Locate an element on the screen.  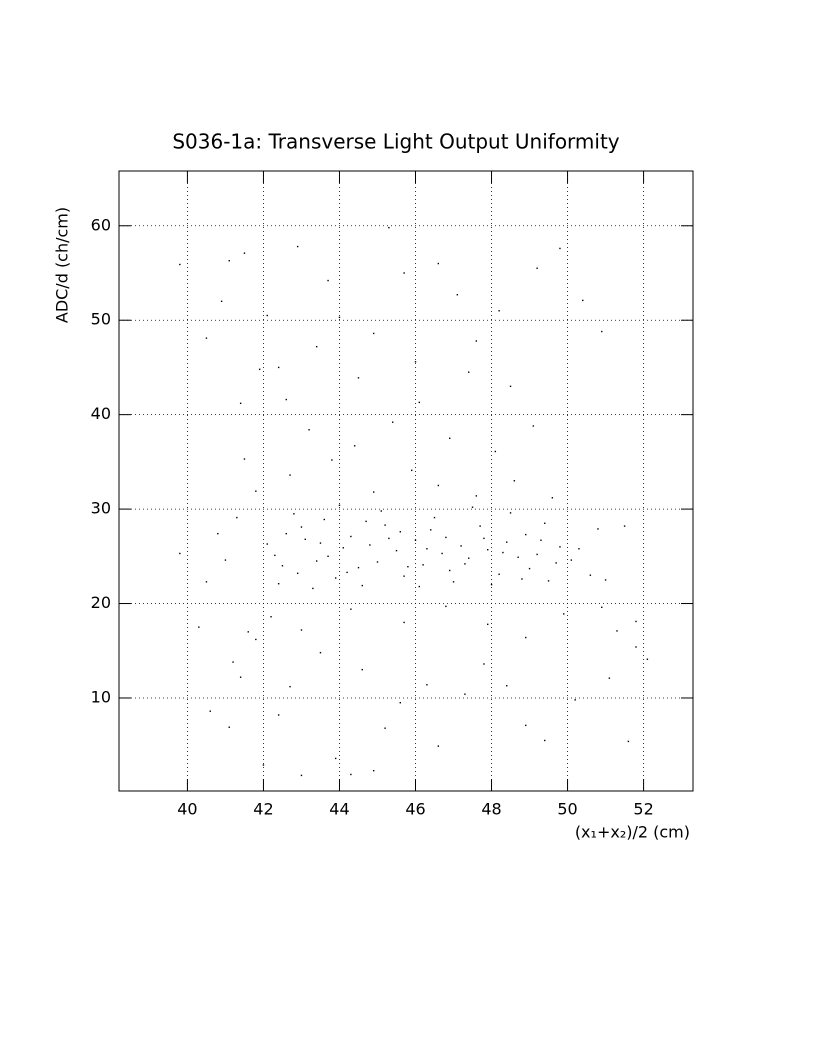
y-tick-label: 10 is located at coordinates (101, 696).